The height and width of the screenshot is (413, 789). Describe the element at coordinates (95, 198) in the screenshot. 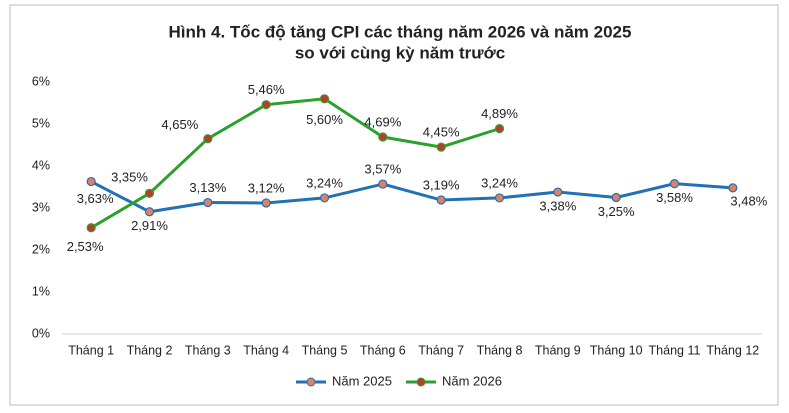

I see `data-label: 3,63%` at that location.